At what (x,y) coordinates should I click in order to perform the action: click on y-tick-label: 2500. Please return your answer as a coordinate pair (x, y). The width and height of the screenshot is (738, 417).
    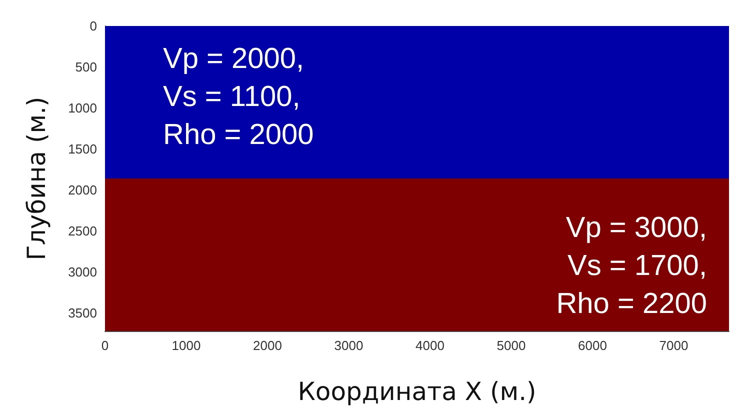
    Looking at the image, I should click on (82, 230).